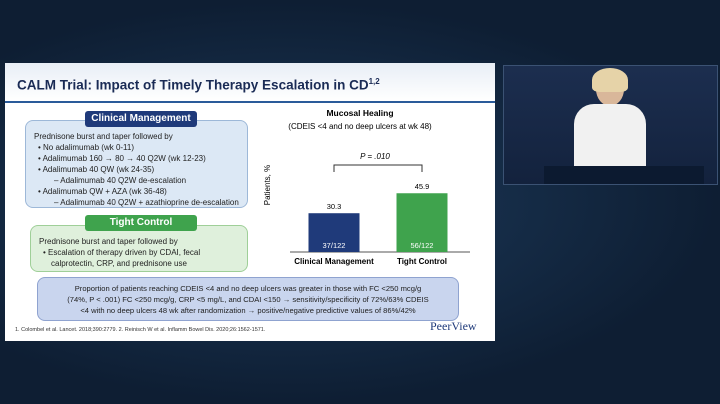  Describe the element at coordinates (422, 245) in the screenshot. I see `count-label: 56/122` at that location.